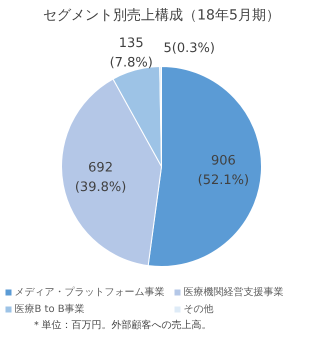 The image size is (322, 337). I want to click on legend-label: メディア・プラットフォーム事業, so click(89, 292).